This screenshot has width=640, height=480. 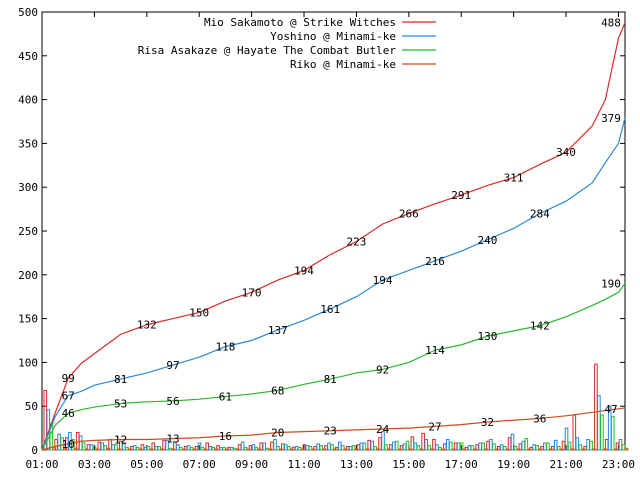 I want to click on x-tick-label: 15:00, so click(x=408, y=464).